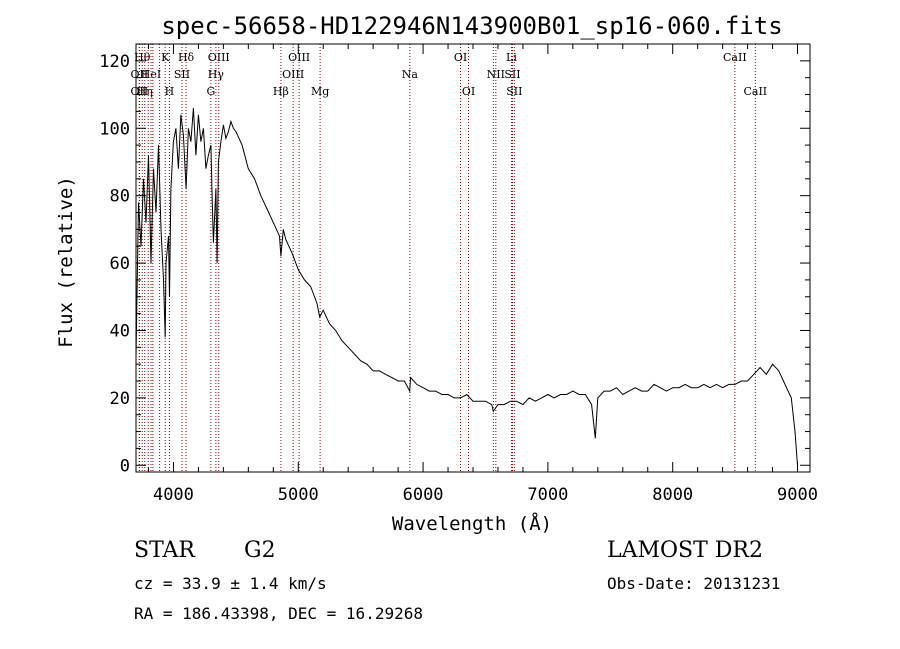 This screenshot has height=649, width=900. What do you see at coordinates (120, 331) in the screenshot?
I see `y-tick-label: 40` at bounding box center [120, 331].